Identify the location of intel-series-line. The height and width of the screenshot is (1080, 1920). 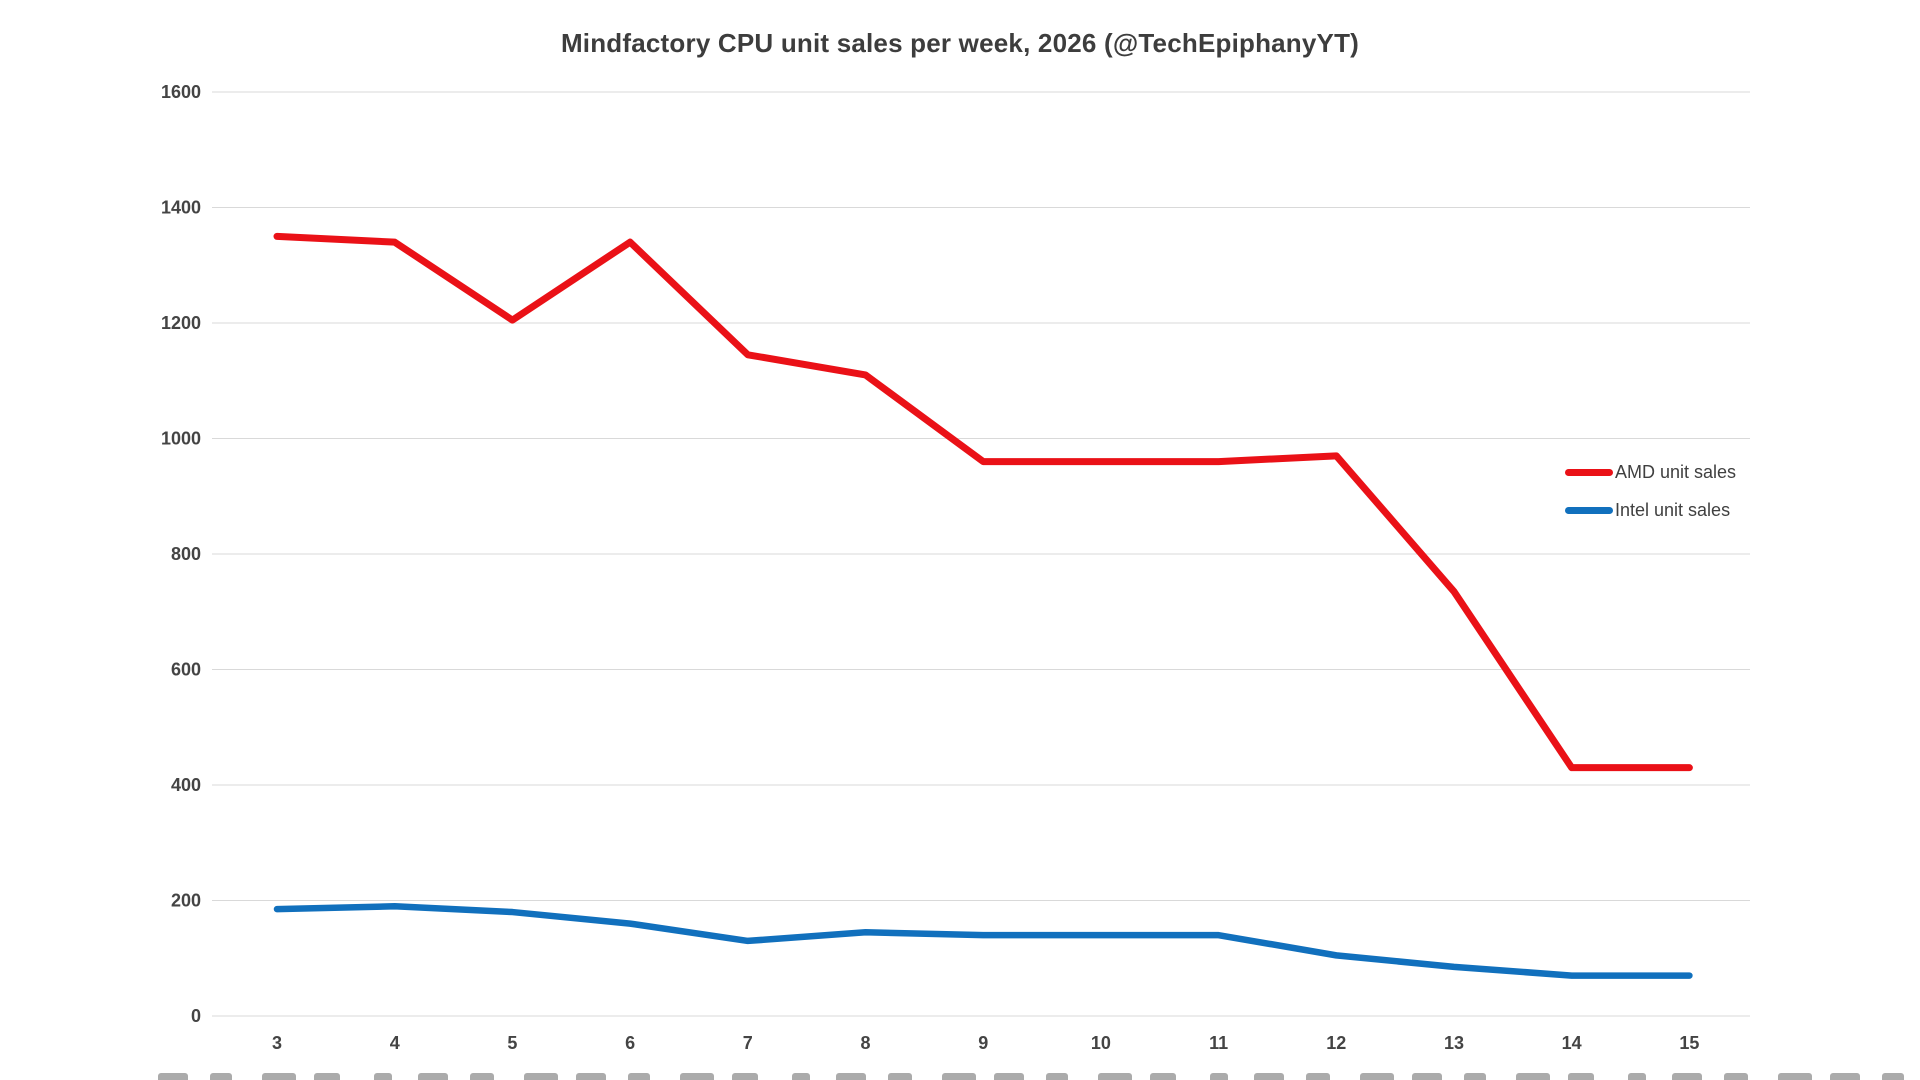
(983, 941).